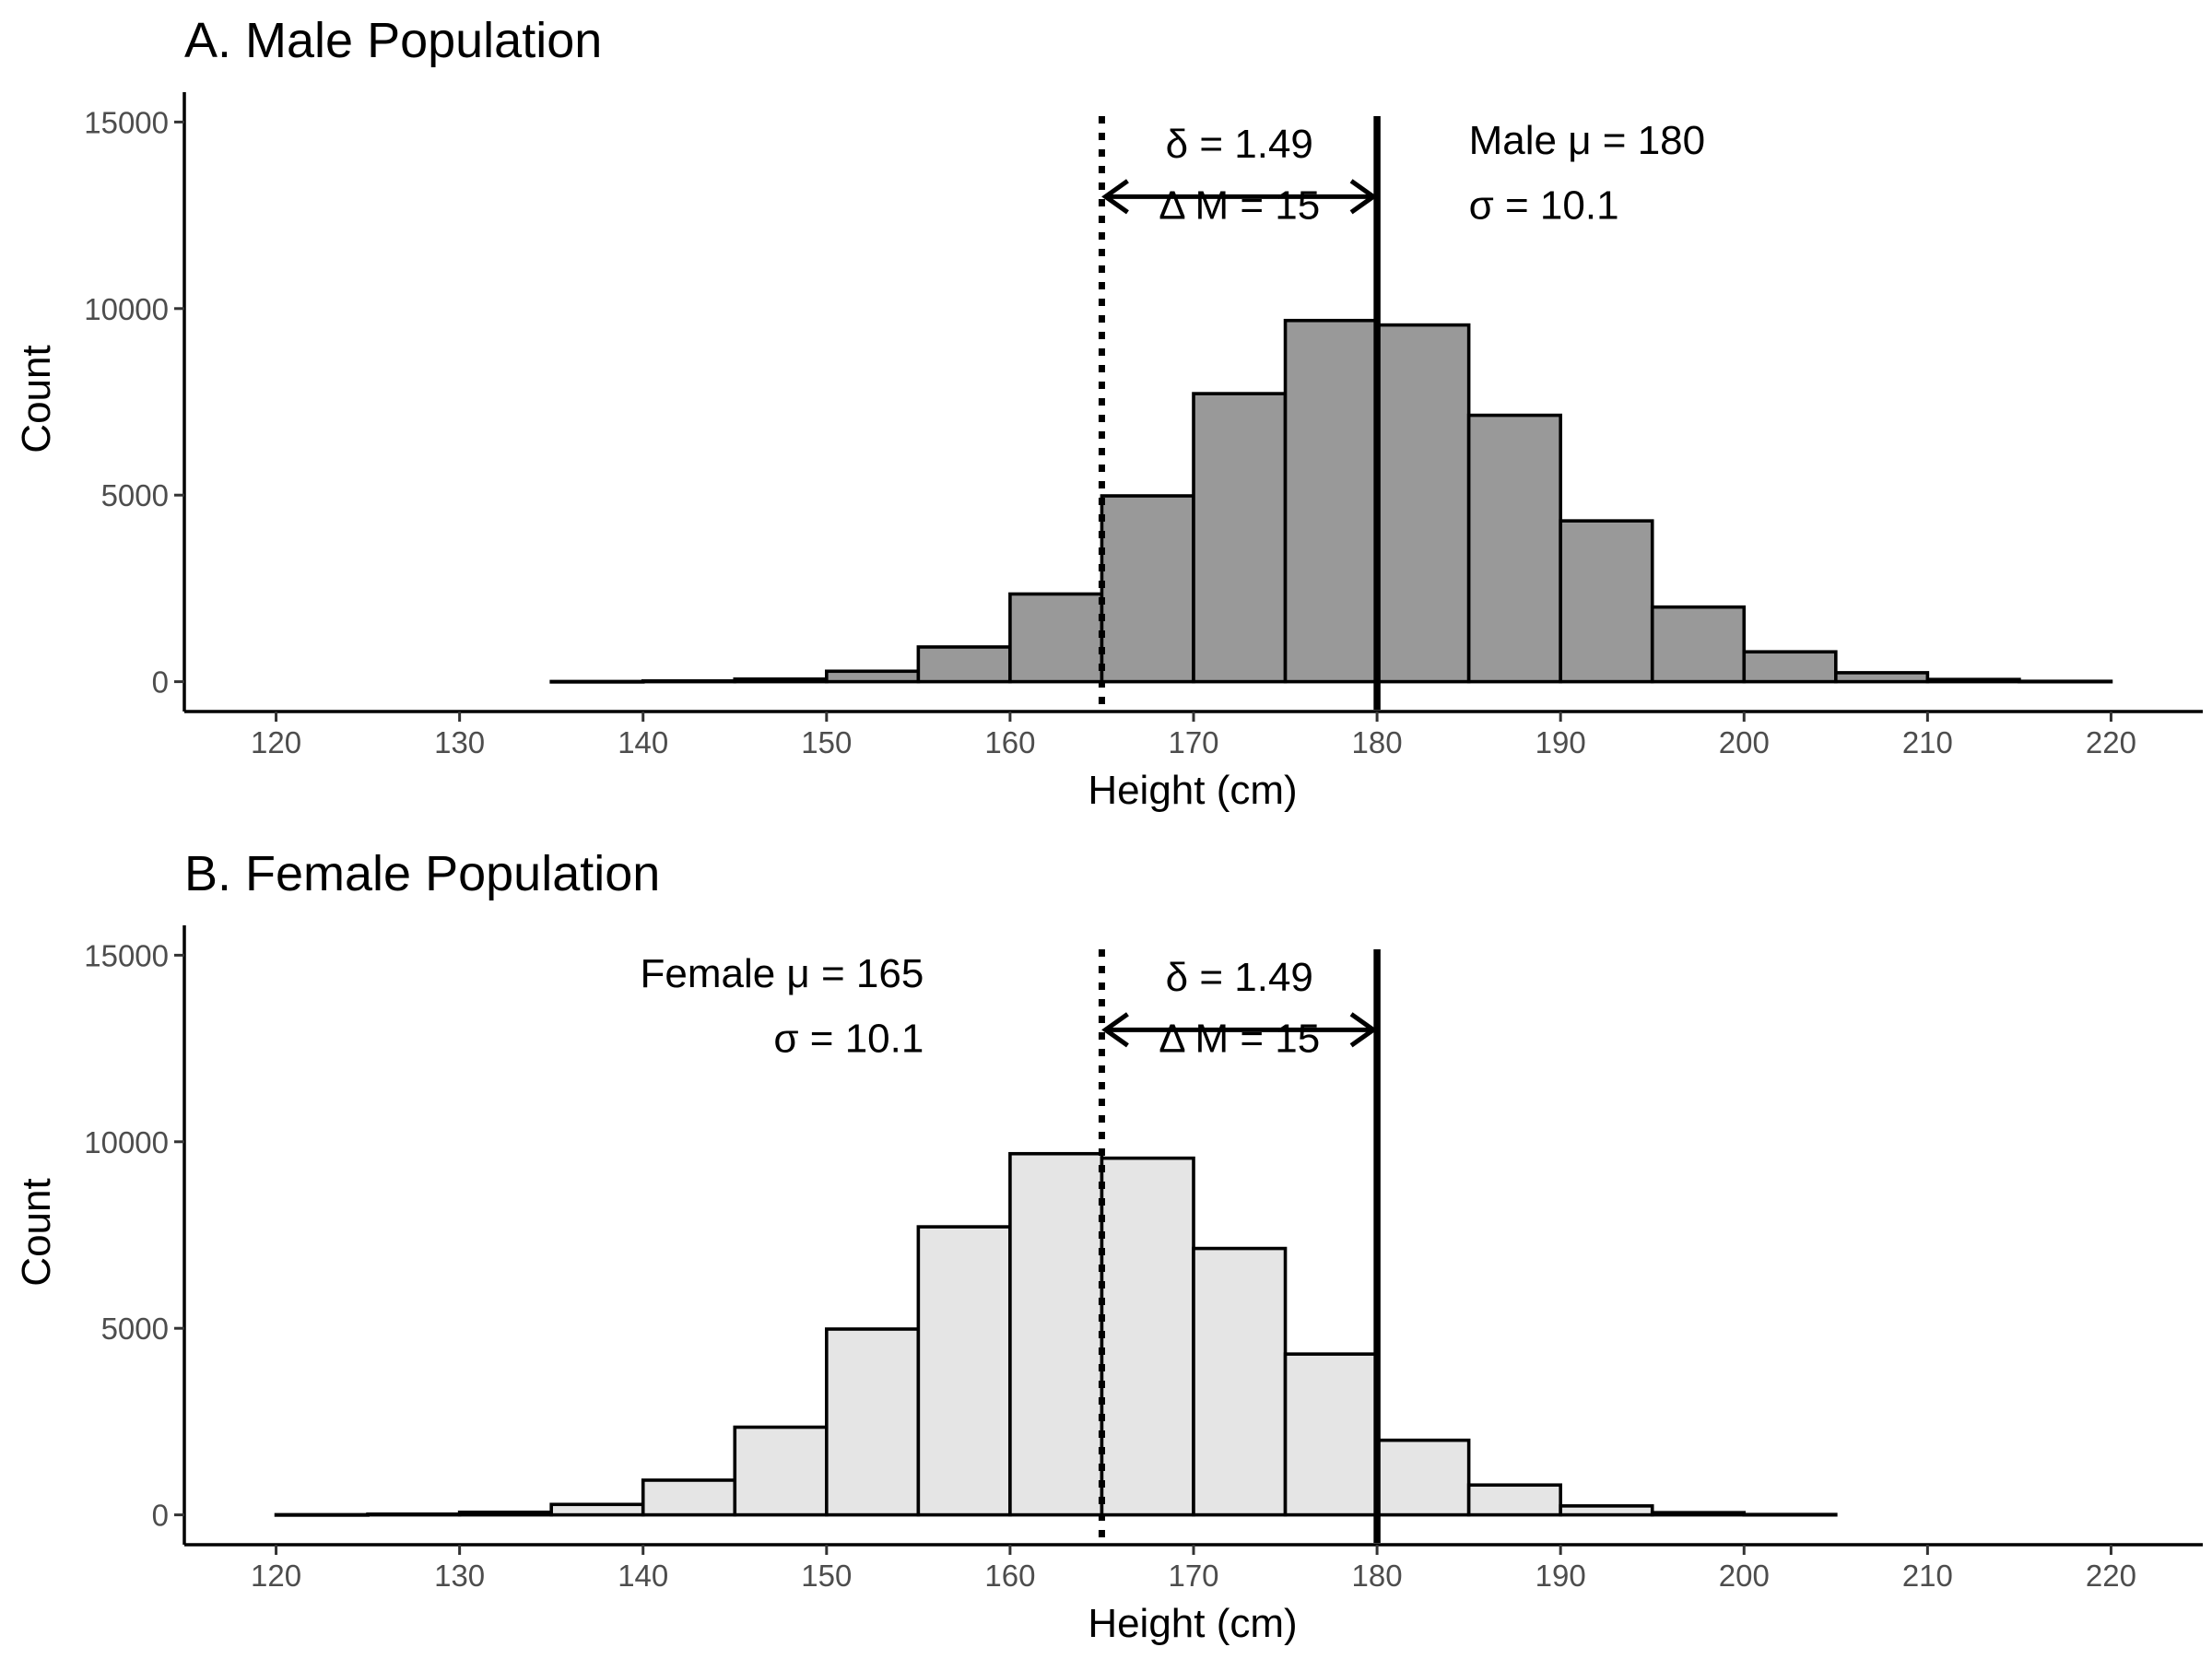 The width and height of the screenshot is (2212, 1659). What do you see at coordinates (782, 973) in the screenshot?
I see `annotation-mu: Female μ = 165` at bounding box center [782, 973].